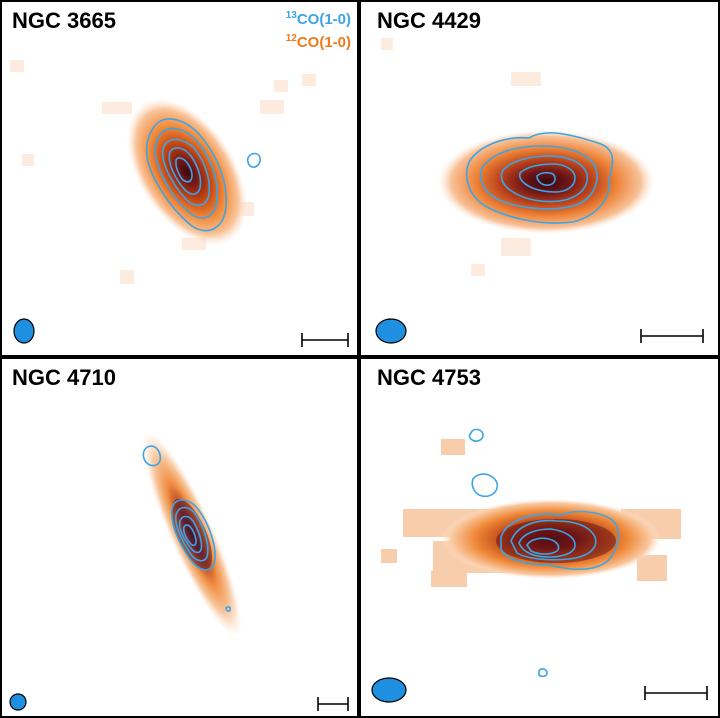 Image resolution: width=720 pixels, height=718 pixels. Describe the element at coordinates (64, 20) in the screenshot. I see `galaxy-name: NGC 3665` at that location.